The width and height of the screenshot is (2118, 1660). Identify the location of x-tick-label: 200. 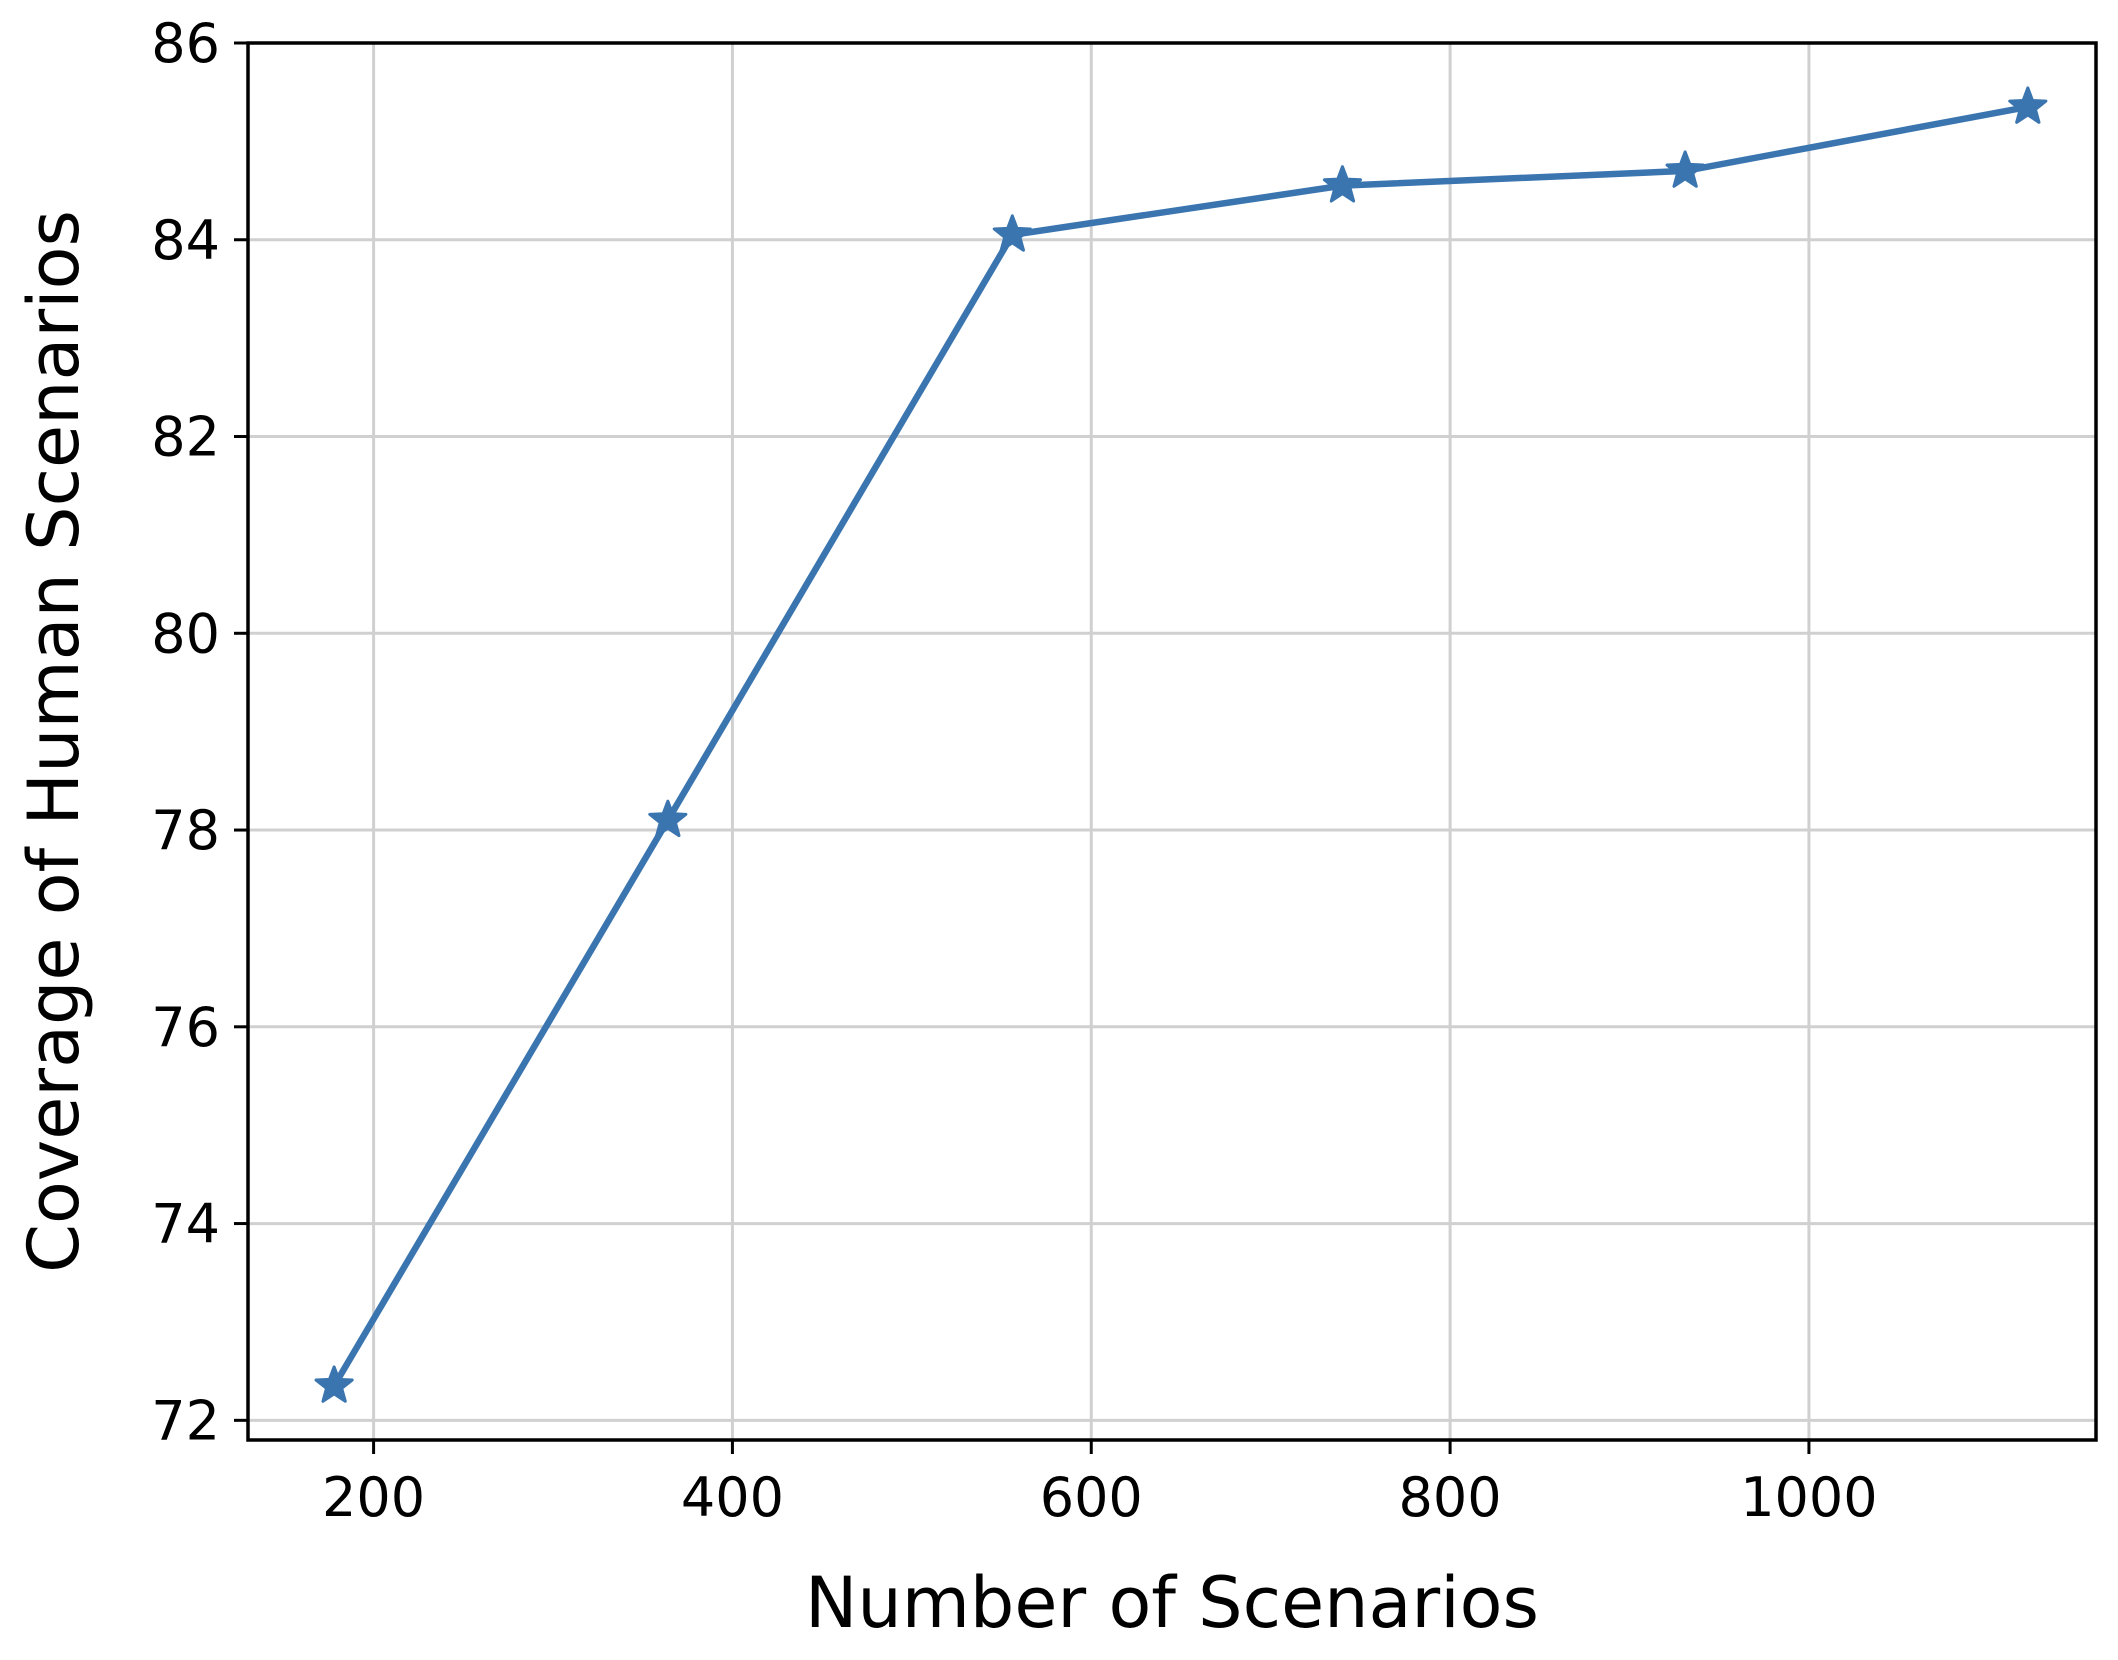
(373, 1497).